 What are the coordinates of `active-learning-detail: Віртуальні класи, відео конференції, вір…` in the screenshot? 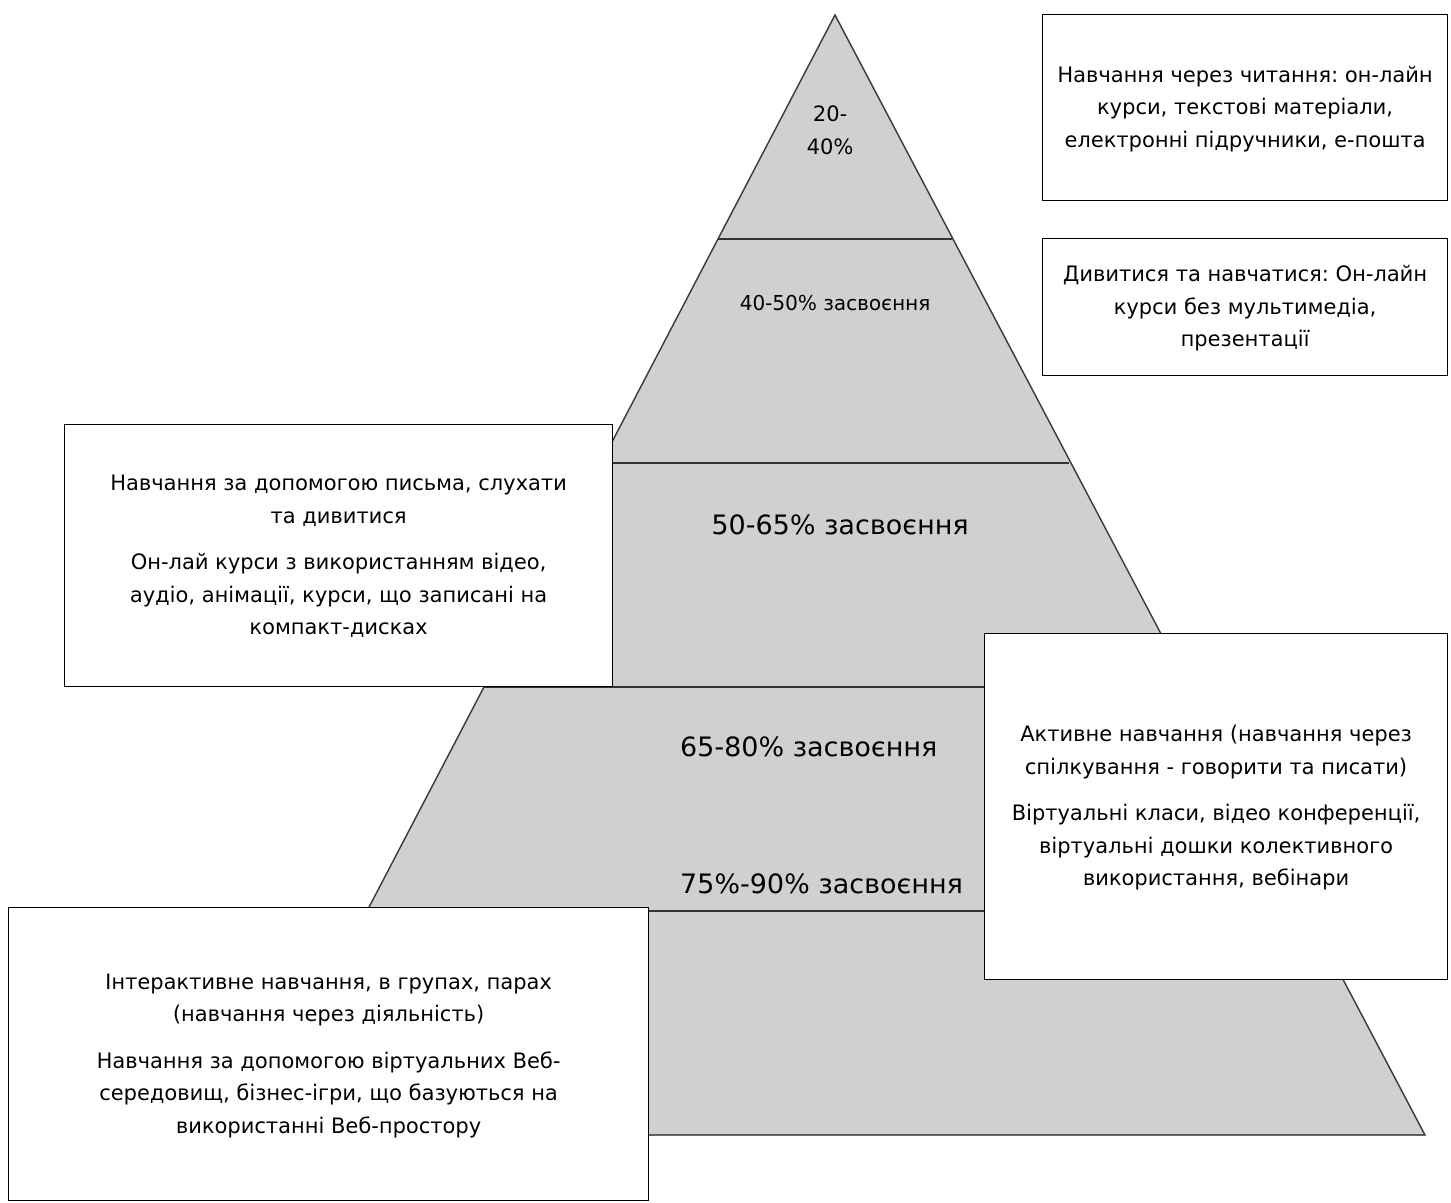 It's located at (1216, 846).